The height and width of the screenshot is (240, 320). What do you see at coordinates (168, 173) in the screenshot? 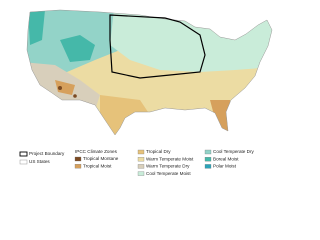
I see `legend-label: Cool Temperate Moist` at bounding box center [168, 173].